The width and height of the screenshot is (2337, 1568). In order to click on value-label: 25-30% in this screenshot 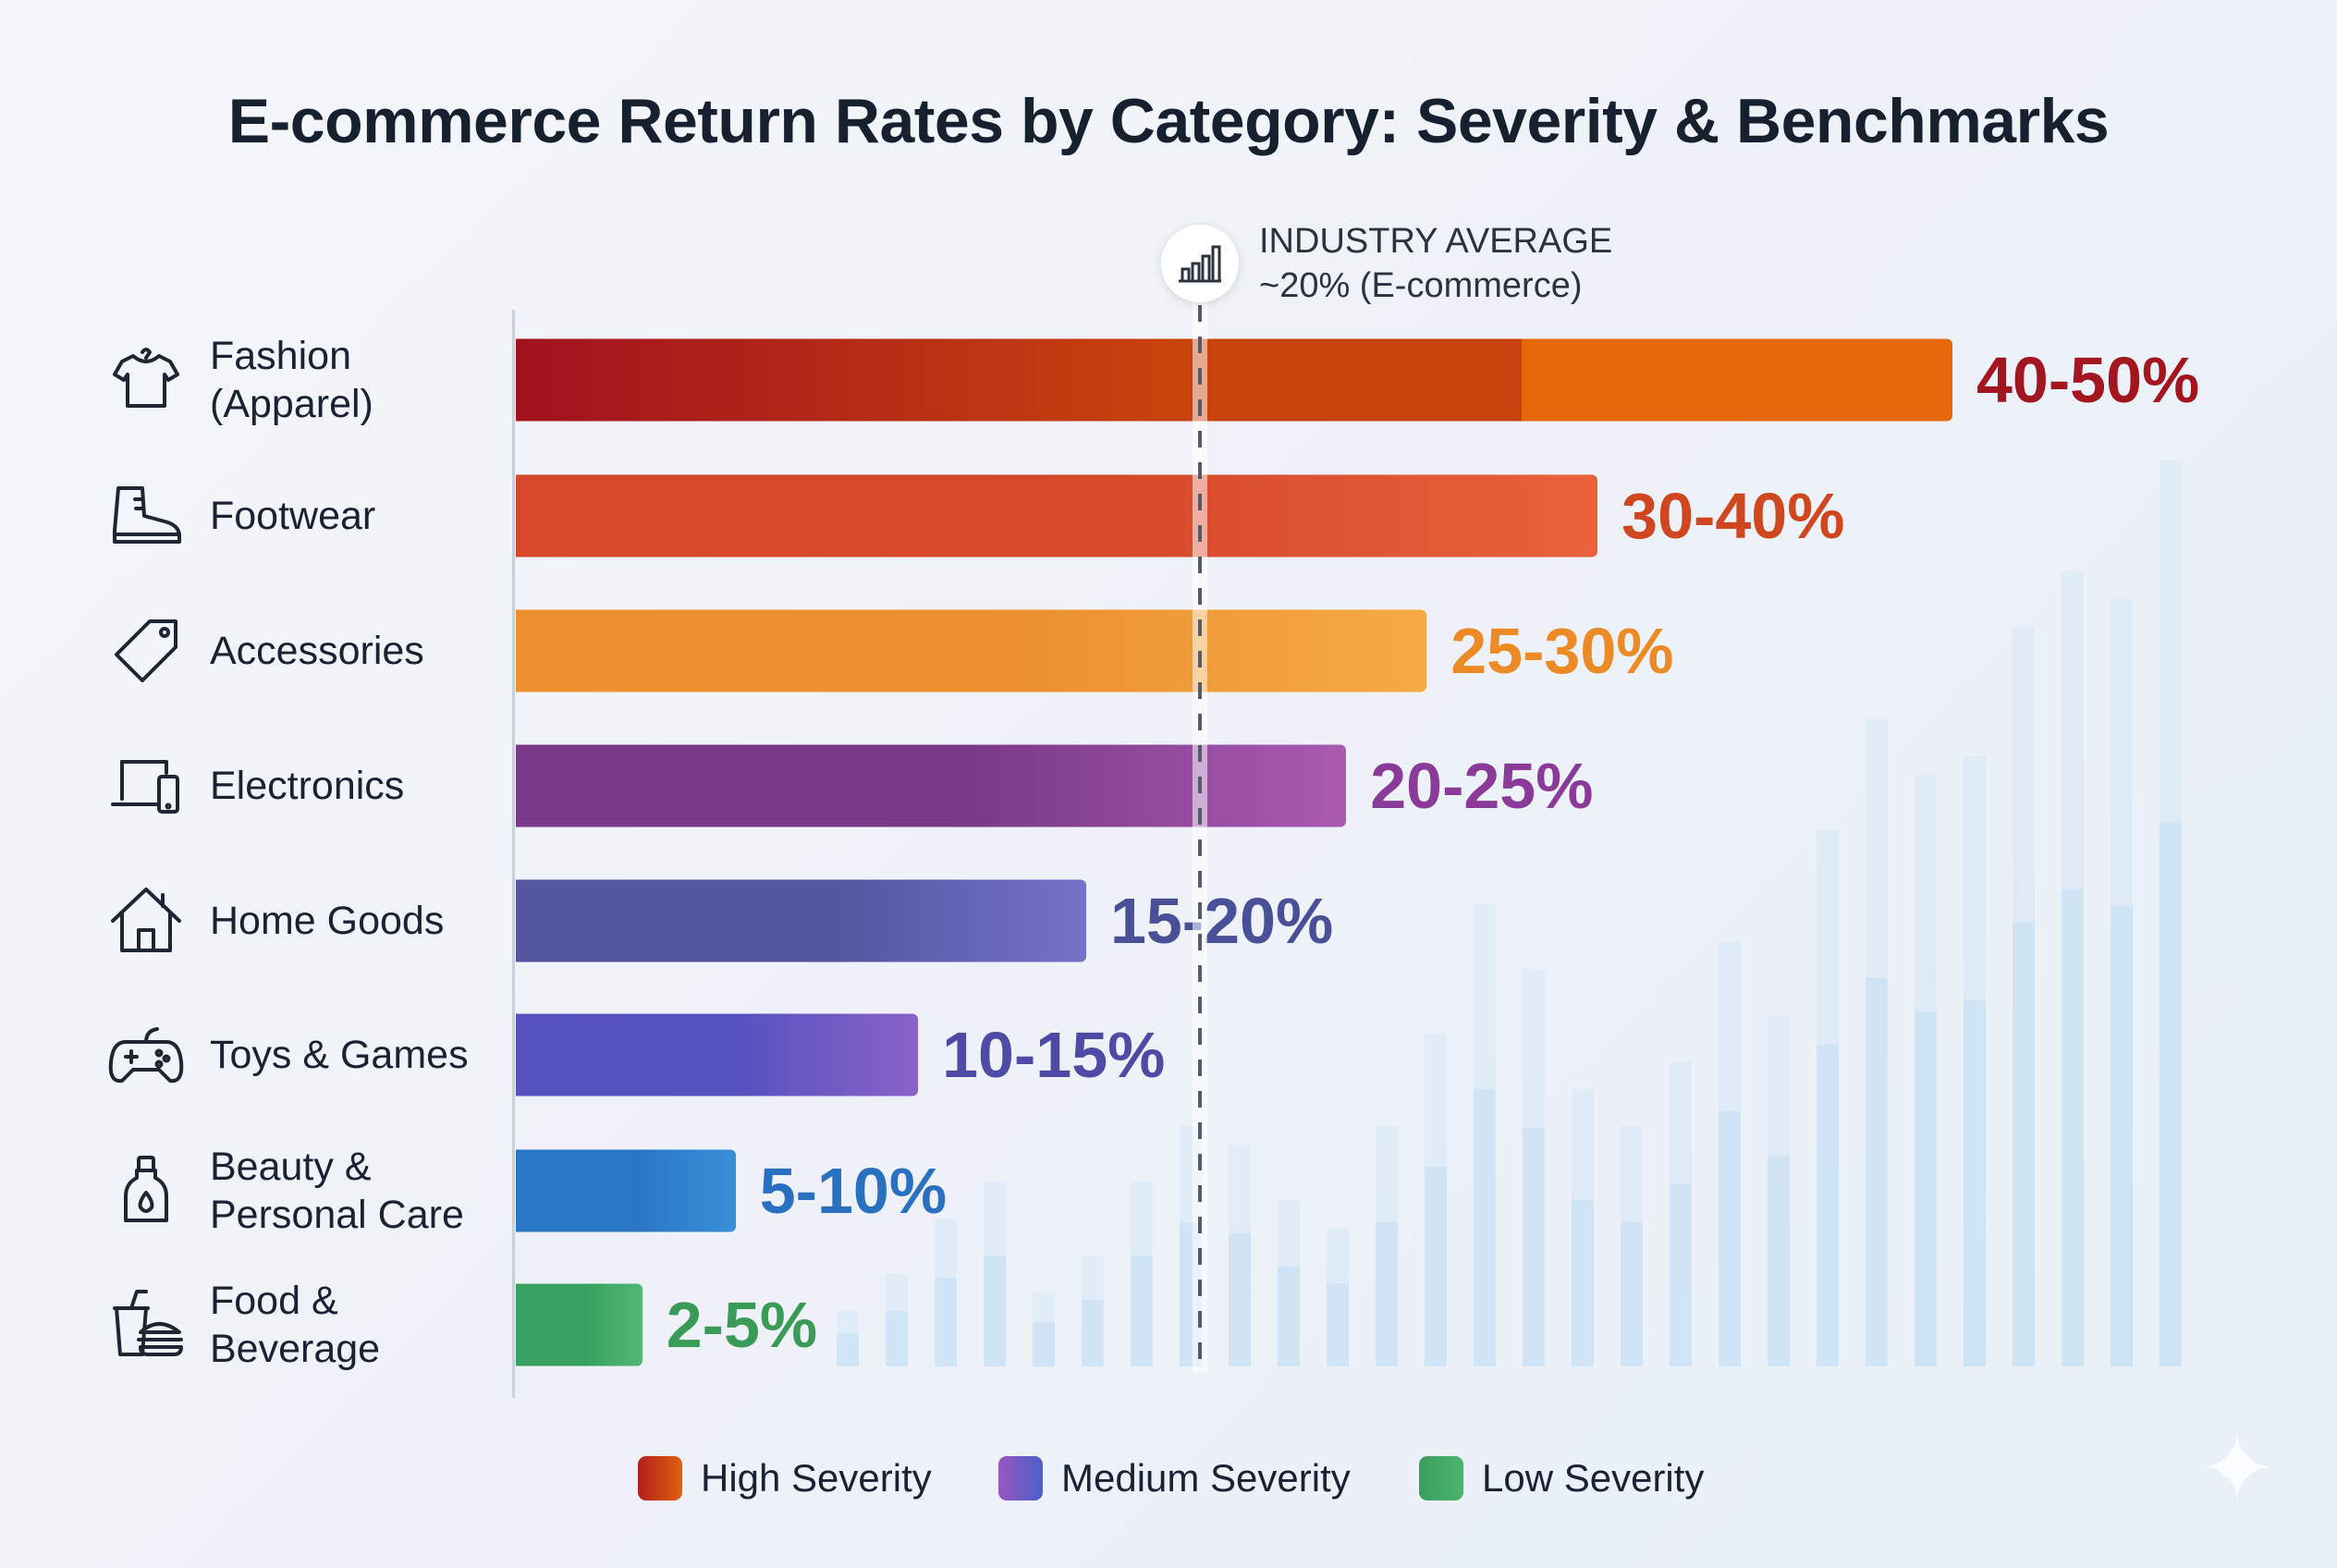, I will do `click(1562, 651)`.